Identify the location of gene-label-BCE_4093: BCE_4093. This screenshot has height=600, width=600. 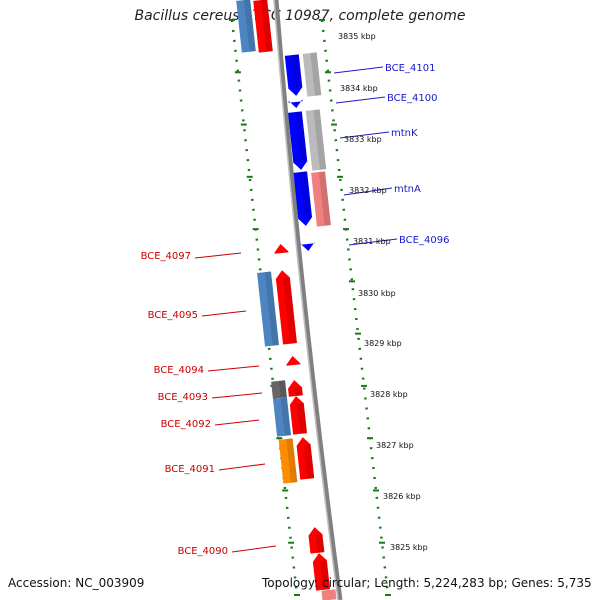
(183, 397).